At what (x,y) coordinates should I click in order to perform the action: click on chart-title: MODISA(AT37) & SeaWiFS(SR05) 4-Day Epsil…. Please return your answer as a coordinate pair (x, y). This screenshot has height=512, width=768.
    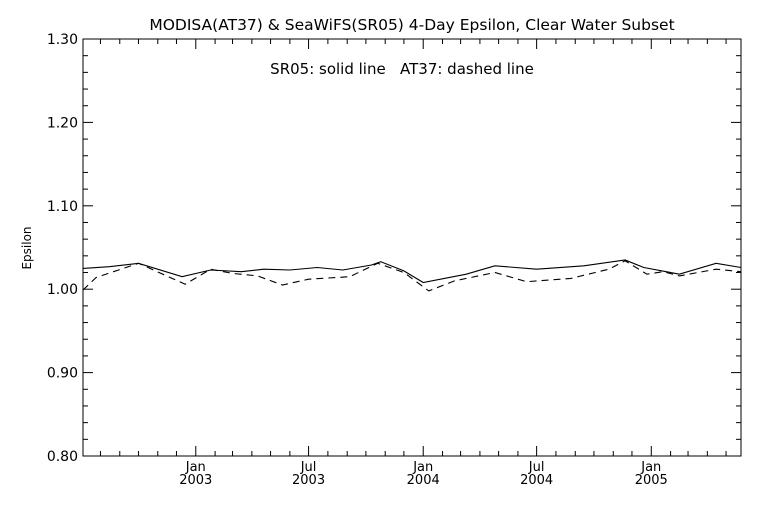
    Looking at the image, I should click on (411, 25).